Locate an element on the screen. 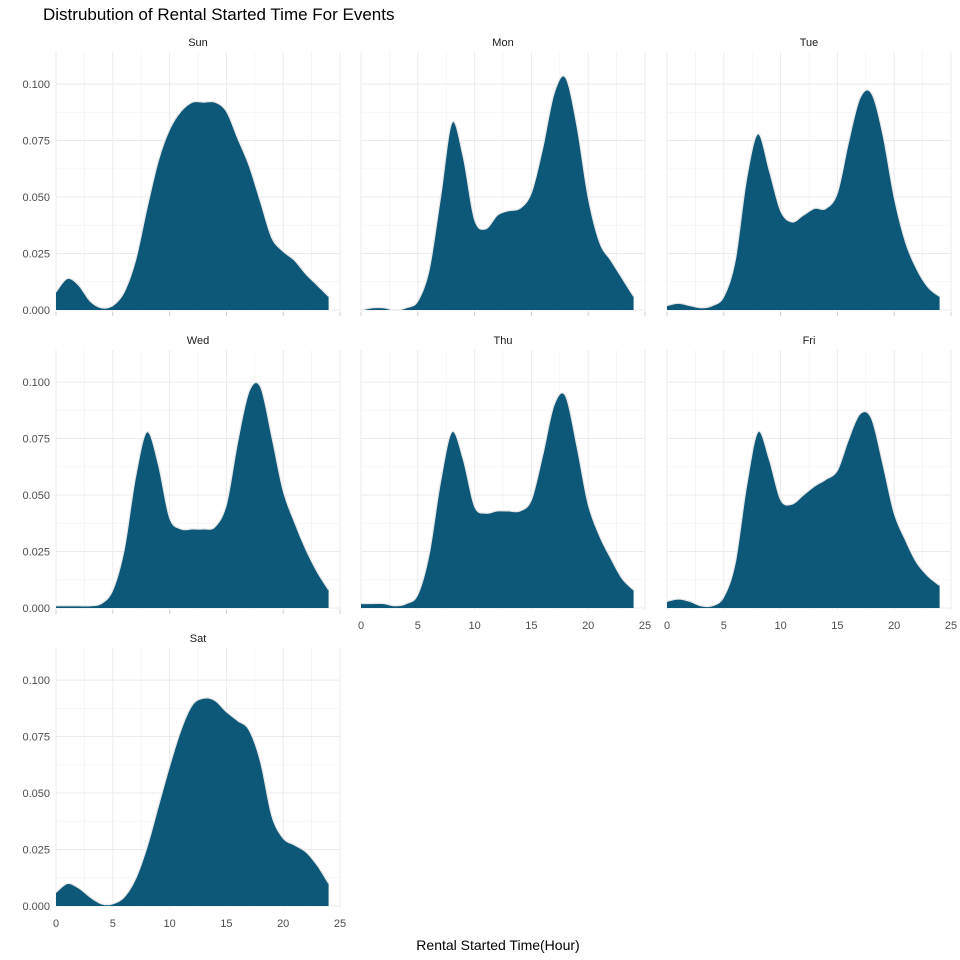 The height and width of the screenshot is (960, 960). density-outline-fri is located at coordinates (803, 509).